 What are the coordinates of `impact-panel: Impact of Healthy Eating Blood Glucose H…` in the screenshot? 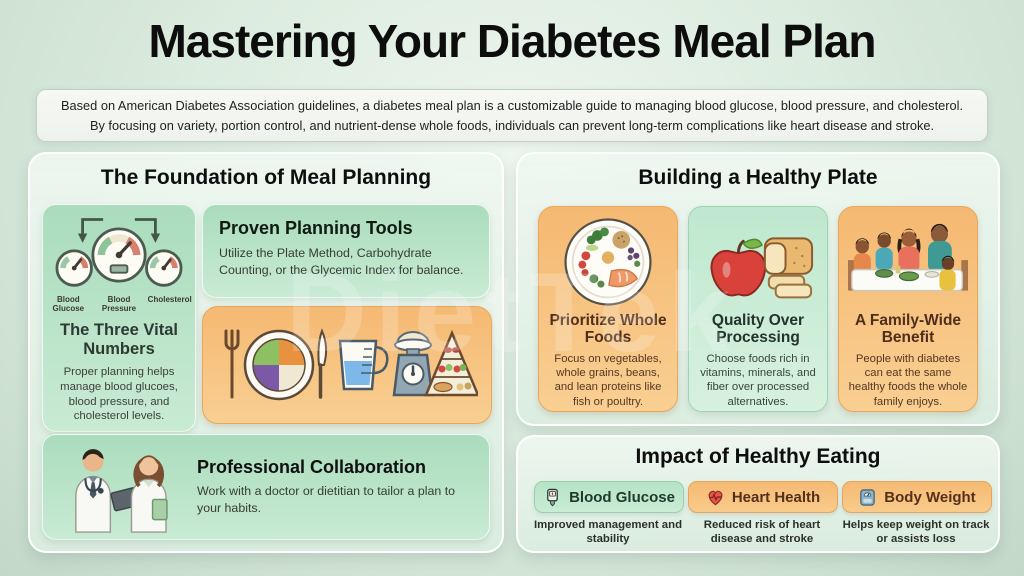 It's located at (758, 494).